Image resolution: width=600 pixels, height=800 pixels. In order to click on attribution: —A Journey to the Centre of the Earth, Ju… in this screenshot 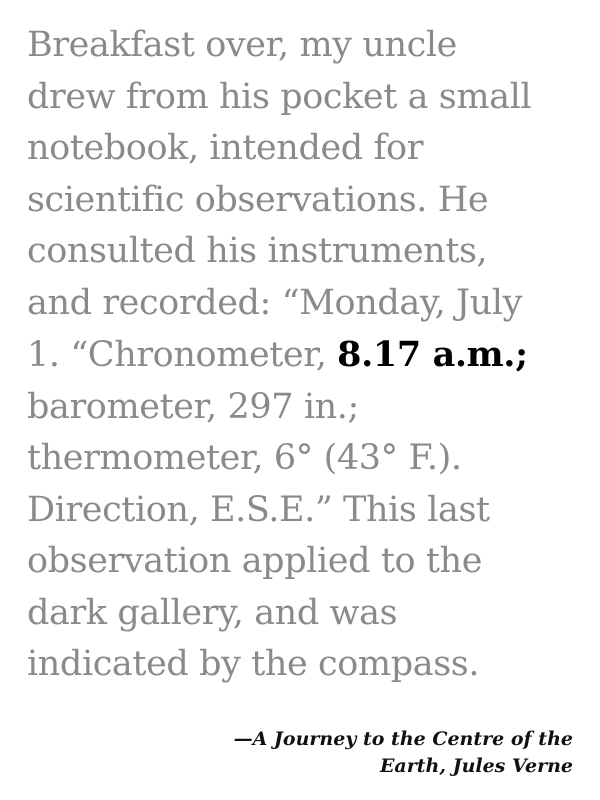, I will do `click(363, 753)`.